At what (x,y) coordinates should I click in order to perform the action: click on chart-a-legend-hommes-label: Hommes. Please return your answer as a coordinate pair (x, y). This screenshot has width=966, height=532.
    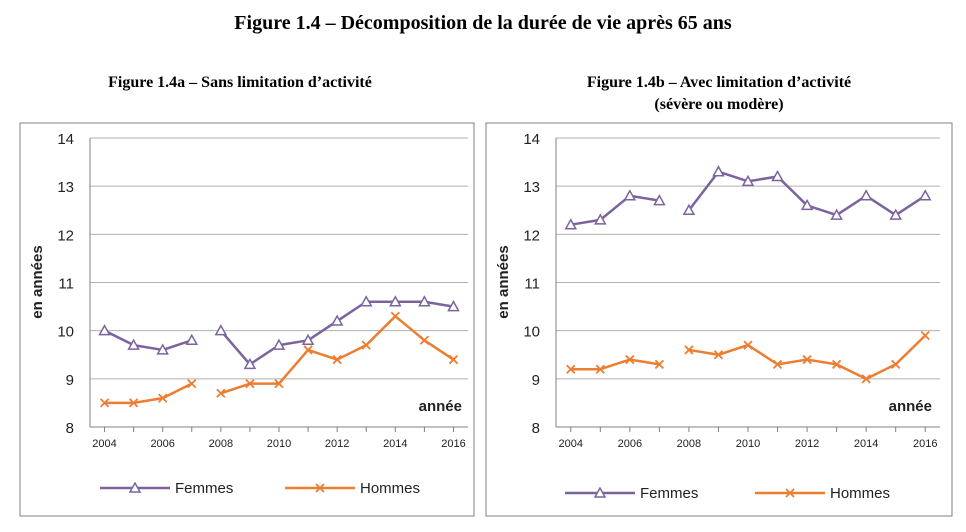
    Looking at the image, I should click on (390, 488).